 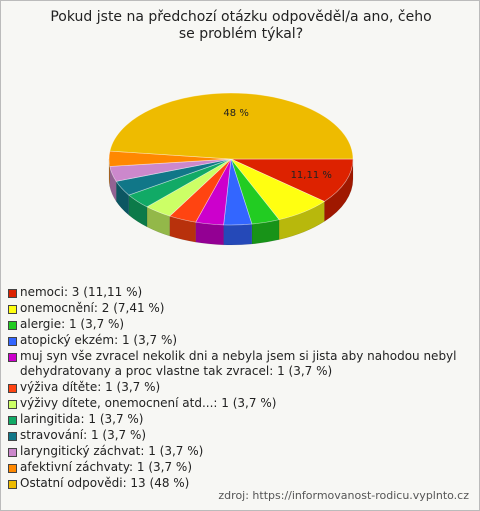 I want to click on legend-item: atopický ekzém: 1 (3,7 %), so click(x=238, y=340).